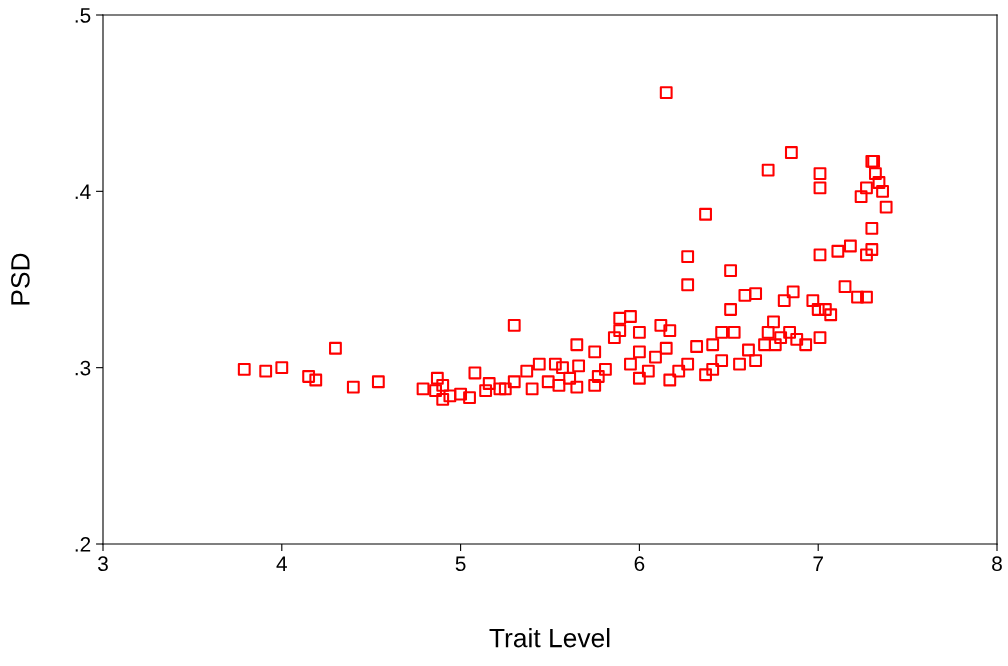  Describe the element at coordinates (997, 564) in the screenshot. I see `x-tick-label: 8` at that location.